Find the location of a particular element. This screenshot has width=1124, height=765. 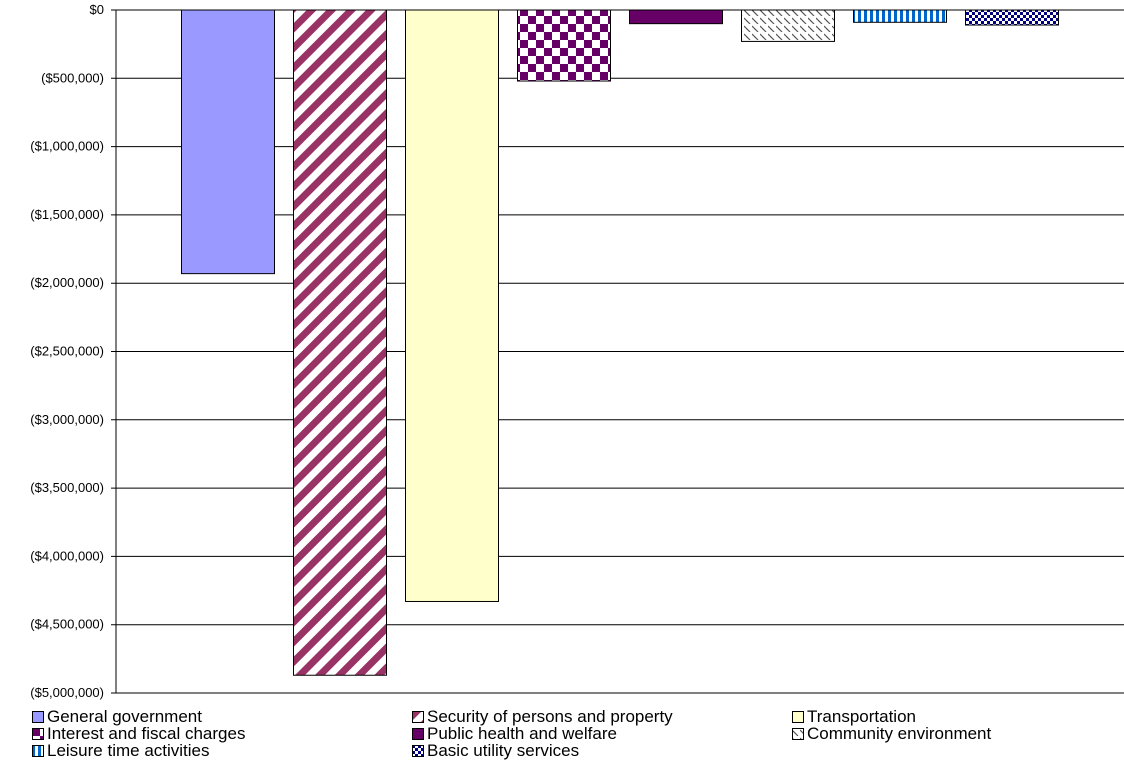

legend-item: Transportation is located at coordinates (952, 716).